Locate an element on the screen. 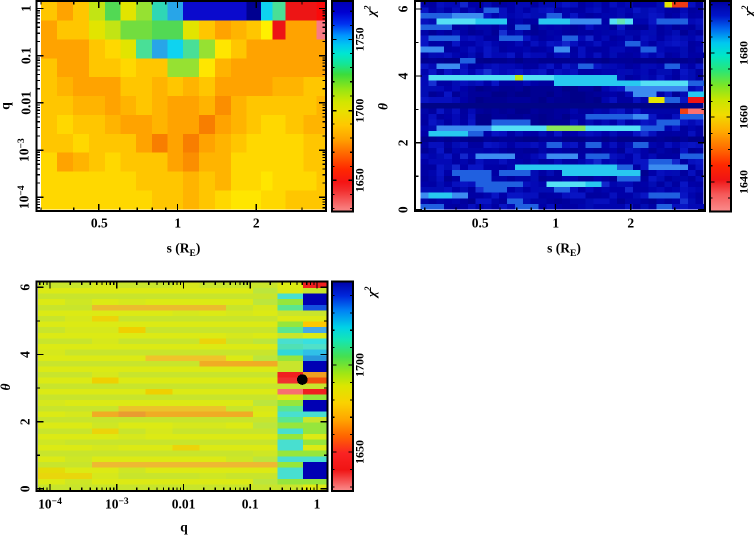 This screenshot has width=754, height=542. svg-text: 1680 is located at coordinates (744, 53).